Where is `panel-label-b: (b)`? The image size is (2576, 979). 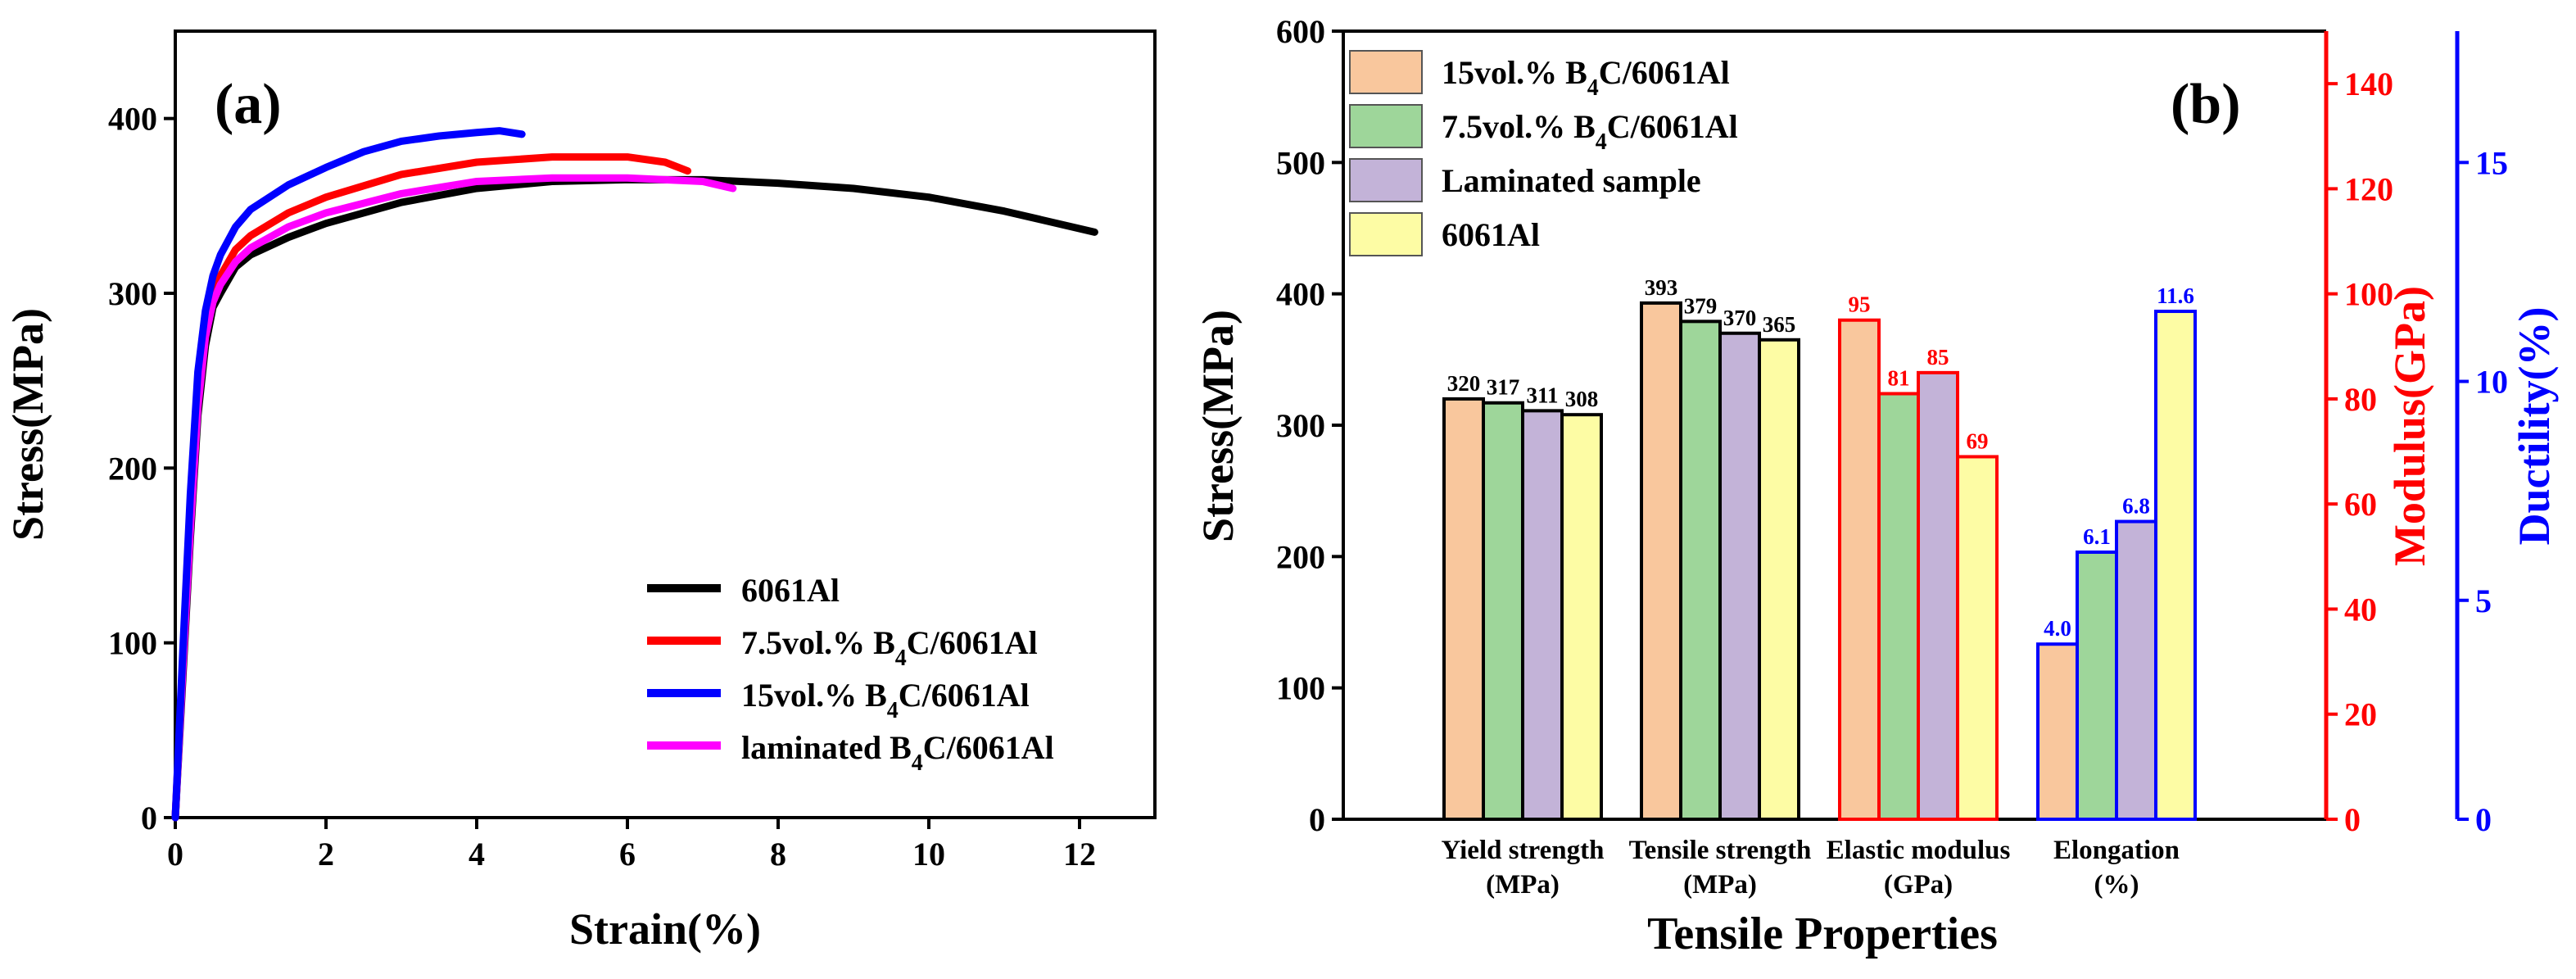 panel-label-b: (b) is located at coordinates (2206, 104).